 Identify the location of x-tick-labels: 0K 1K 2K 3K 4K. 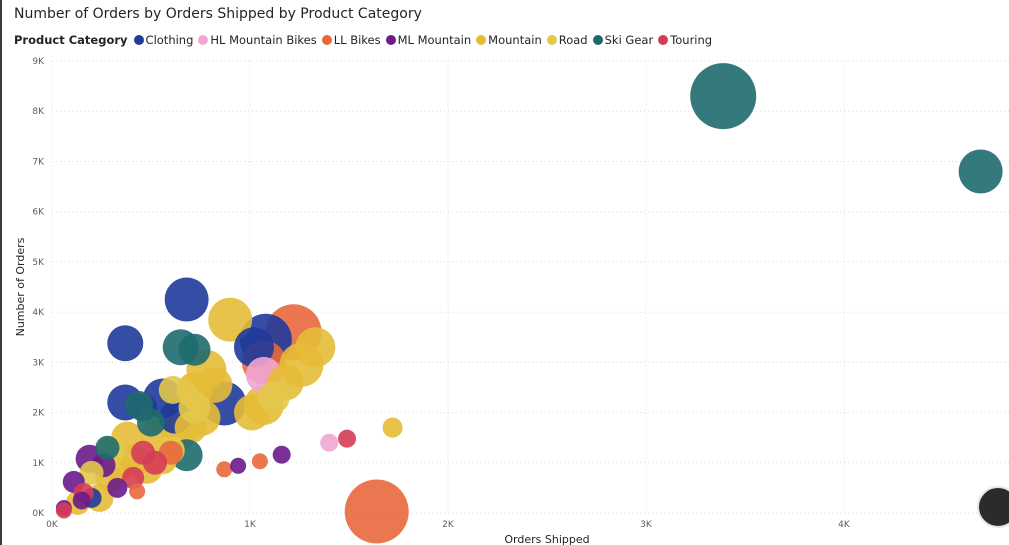
(448, 525).